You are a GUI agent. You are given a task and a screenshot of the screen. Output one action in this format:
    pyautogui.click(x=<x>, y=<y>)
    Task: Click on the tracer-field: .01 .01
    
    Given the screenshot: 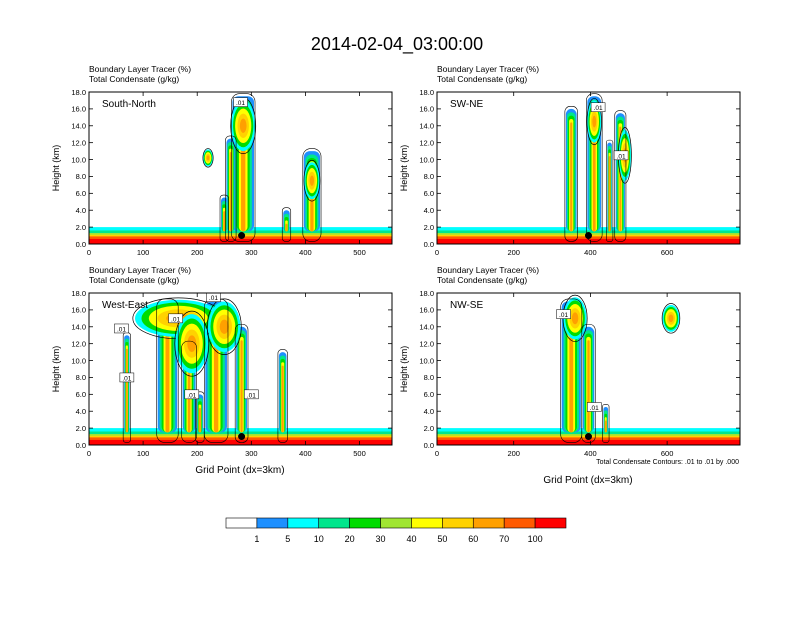 What is the action you would take?
    pyautogui.click(x=588, y=168)
    